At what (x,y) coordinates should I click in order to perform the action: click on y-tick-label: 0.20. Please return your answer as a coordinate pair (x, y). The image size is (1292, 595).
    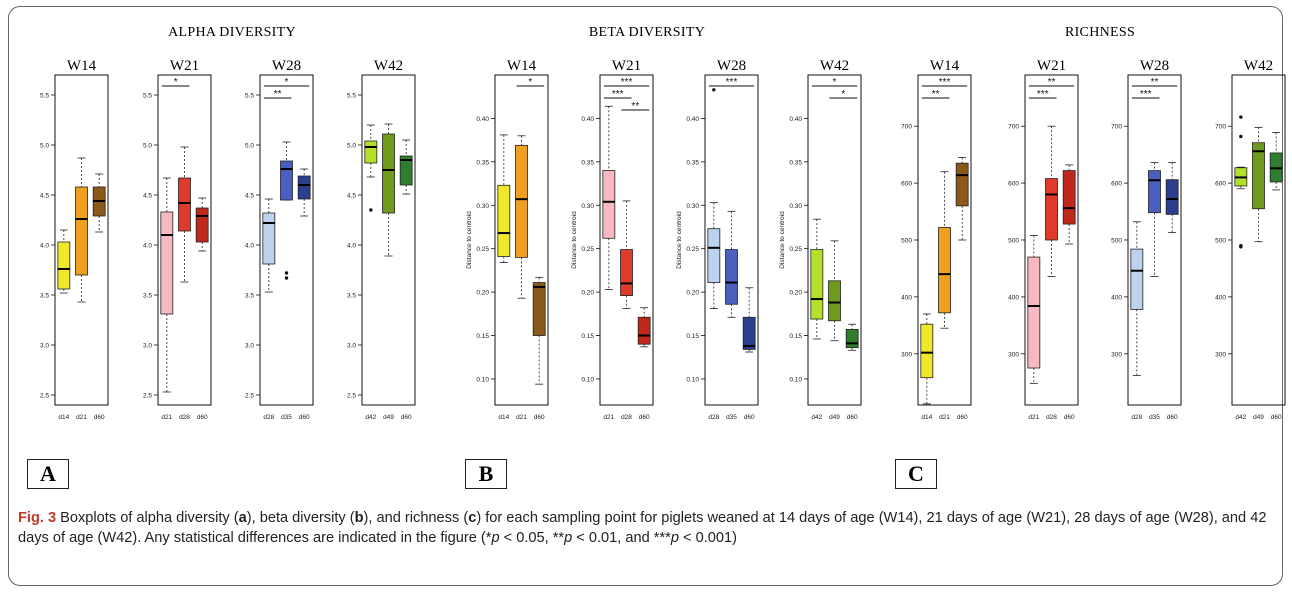
    Looking at the image, I should click on (692, 293).